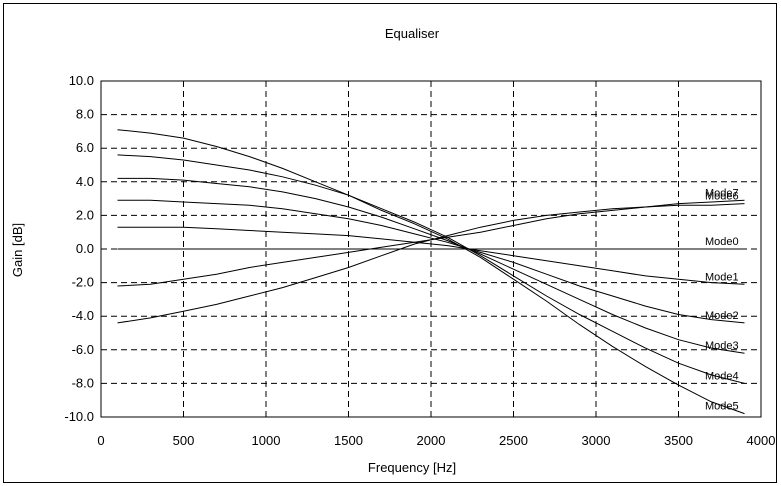  I want to click on y-axis-label: Gain [dB], so click(17, 250).